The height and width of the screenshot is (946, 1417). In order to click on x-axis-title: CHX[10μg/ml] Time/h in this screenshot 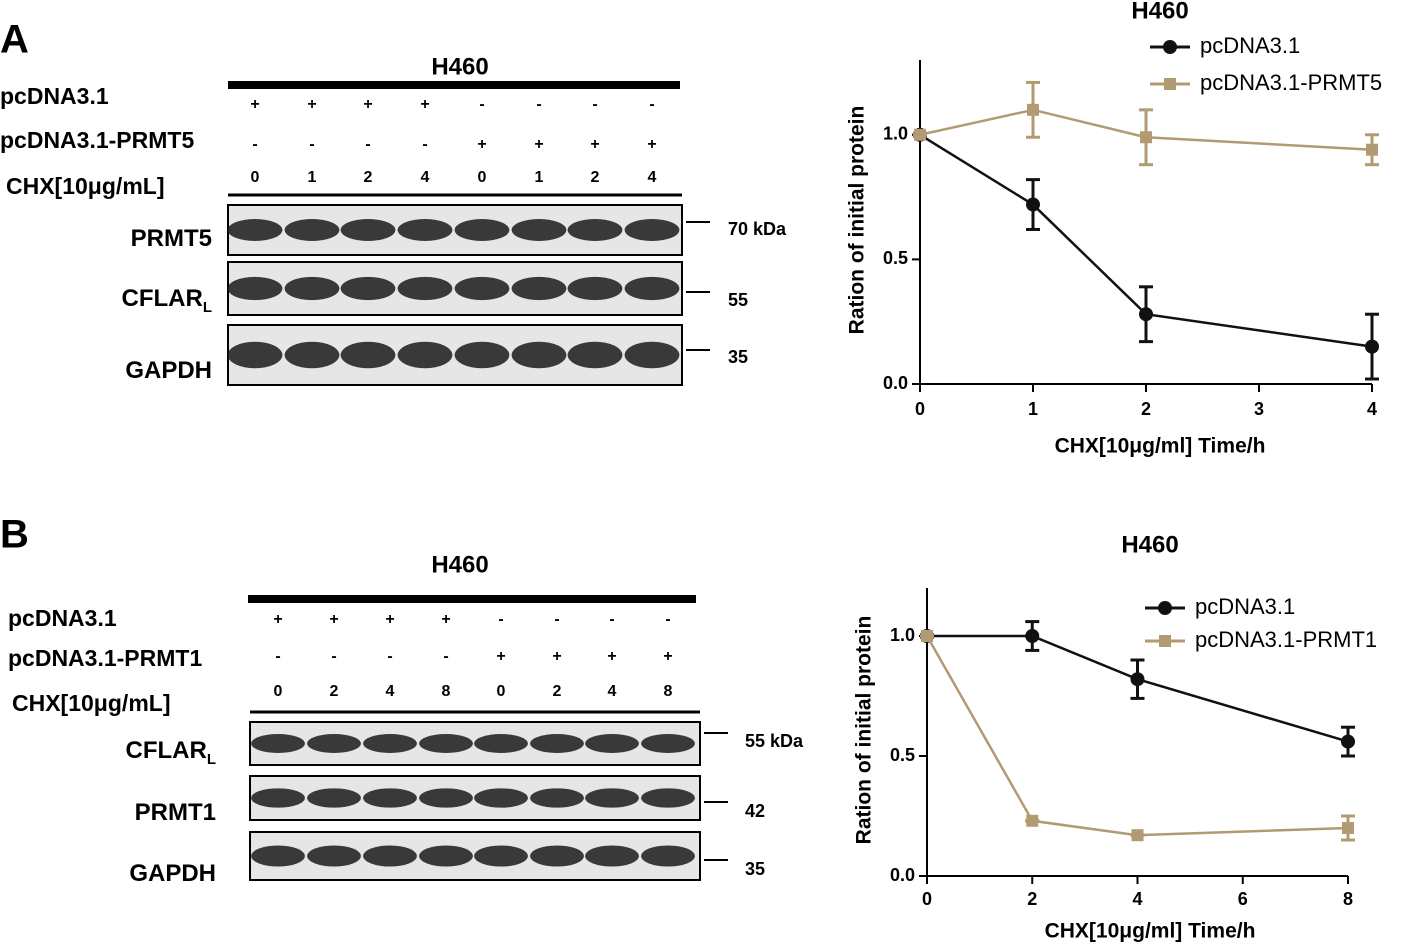, I will do `click(1150, 931)`.